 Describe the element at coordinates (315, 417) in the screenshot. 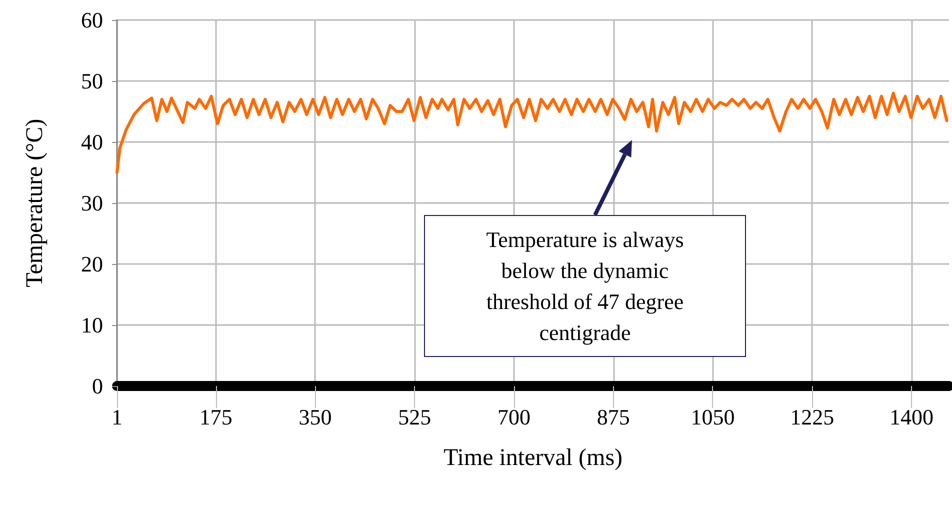

I see `x-tick-label: 350` at that location.